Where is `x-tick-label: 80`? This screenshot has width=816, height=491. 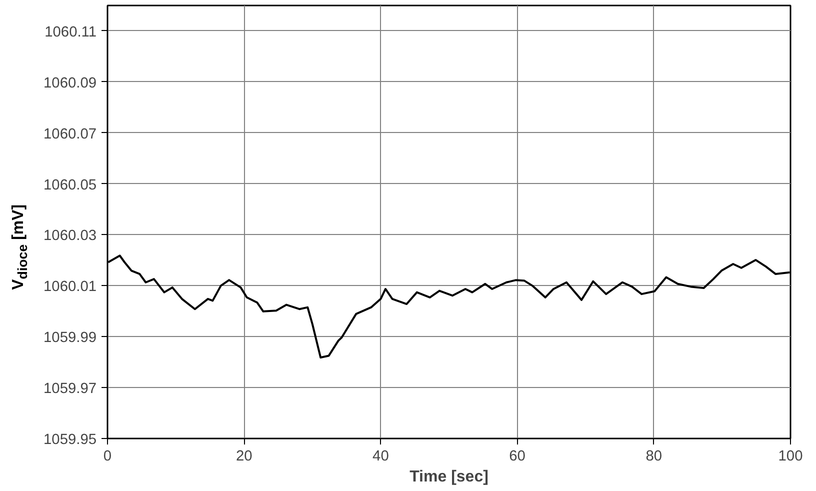 x-tick-label: 80 is located at coordinates (654, 456).